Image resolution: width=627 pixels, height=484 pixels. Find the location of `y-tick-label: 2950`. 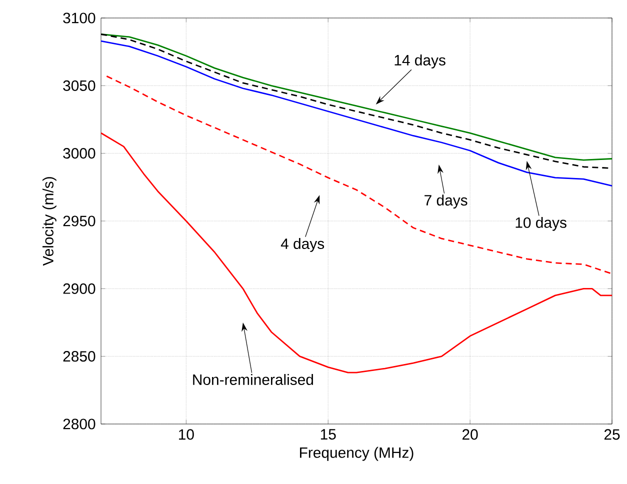

y-tick-label: 2950 is located at coordinates (79, 221).